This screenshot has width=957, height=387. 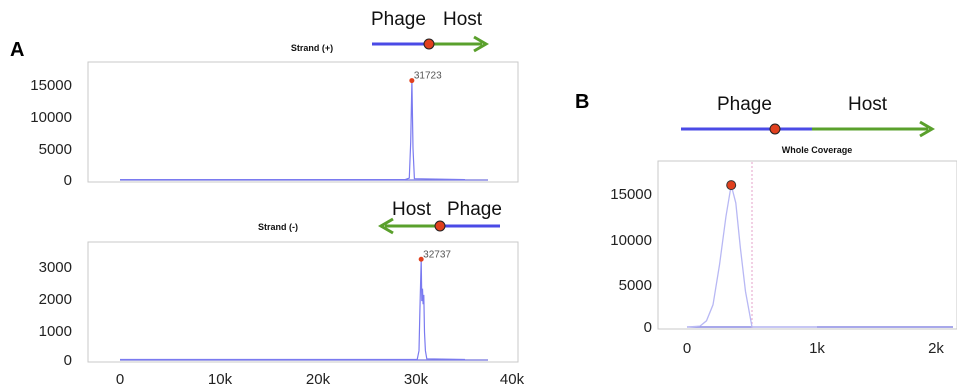 What do you see at coordinates (55, 267) in the screenshot?
I see `y-tick-label: 3000` at bounding box center [55, 267].